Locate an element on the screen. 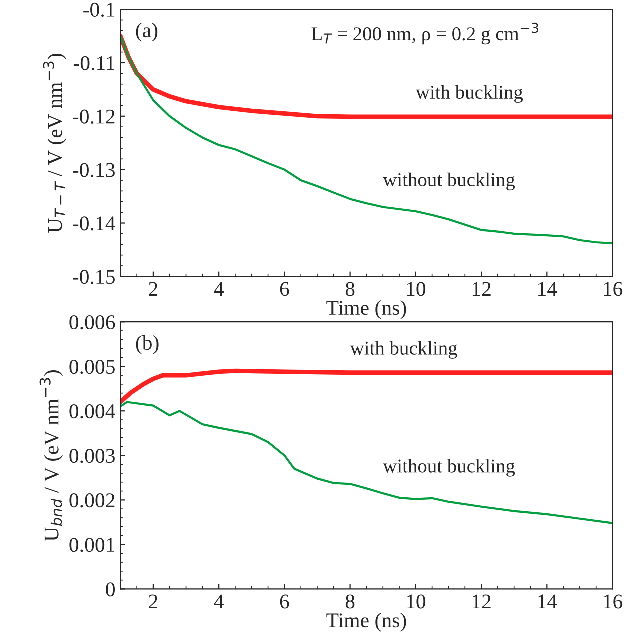  annotation: (a) is located at coordinates (147, 32).